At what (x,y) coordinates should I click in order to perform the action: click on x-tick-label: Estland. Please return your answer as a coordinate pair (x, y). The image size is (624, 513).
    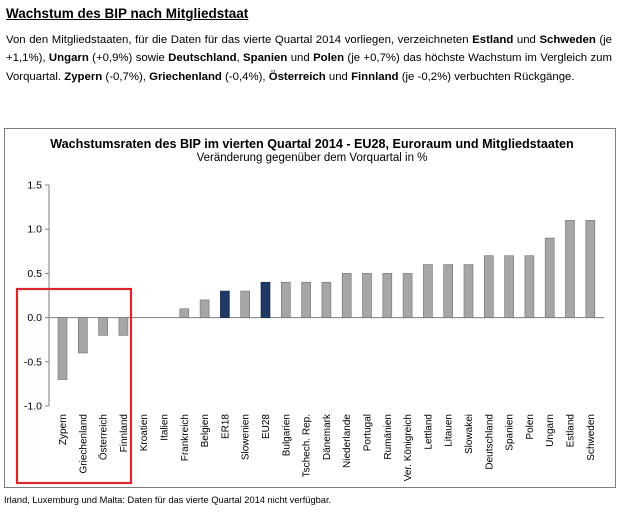
    Looking at the image, I should click on (571, 430).